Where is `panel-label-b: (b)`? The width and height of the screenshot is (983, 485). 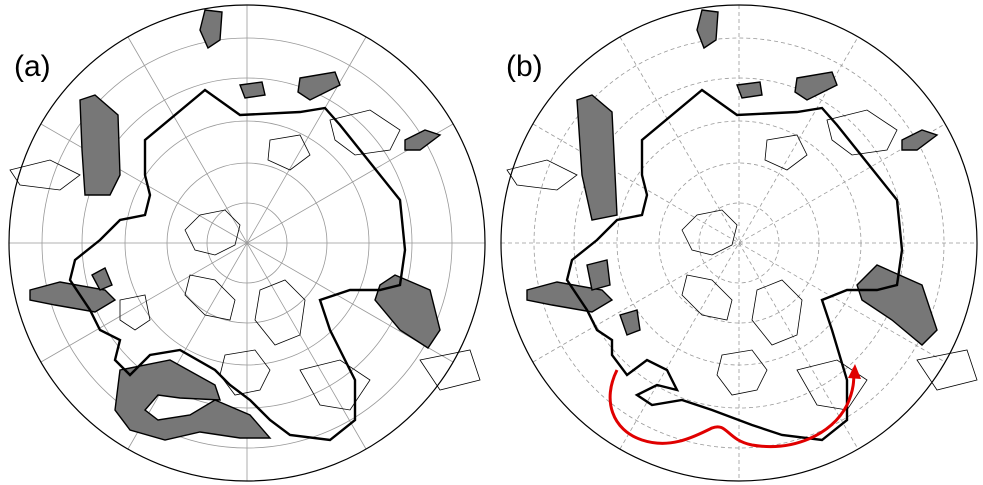
panel-label-b: (b) is located at coordinates (524, 66).